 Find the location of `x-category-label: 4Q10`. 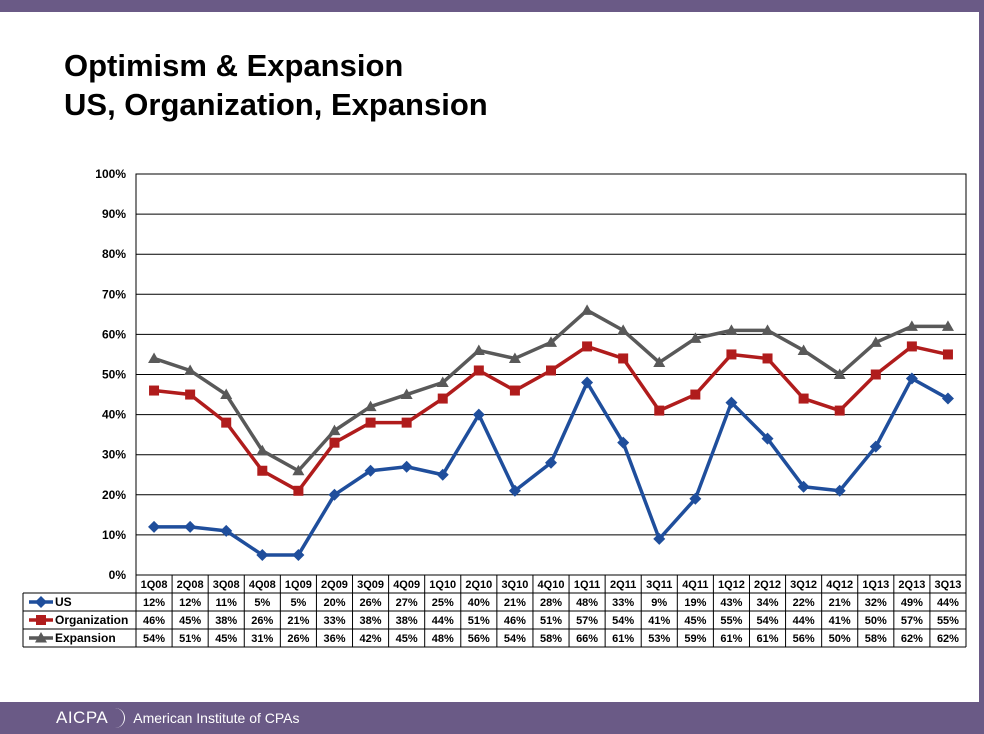

x-category-label: 4Q10 is located at coordinates (551, 585).